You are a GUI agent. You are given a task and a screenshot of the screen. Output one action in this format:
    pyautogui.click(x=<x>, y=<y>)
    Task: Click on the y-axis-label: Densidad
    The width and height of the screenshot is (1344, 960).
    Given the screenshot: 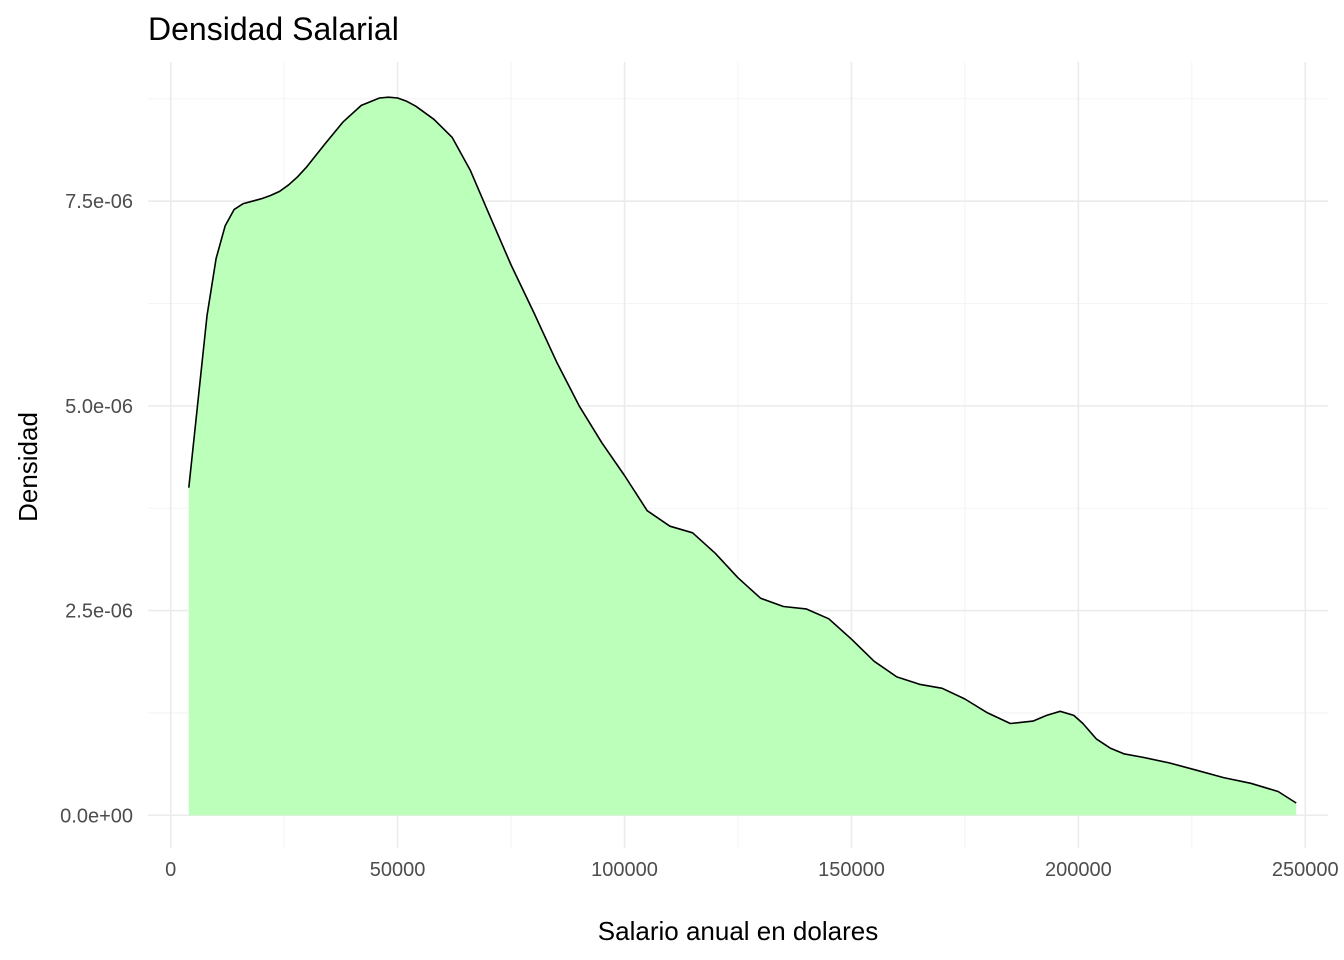 What is the action you would take?
    pyautogui.click(x=28, y=467)
    